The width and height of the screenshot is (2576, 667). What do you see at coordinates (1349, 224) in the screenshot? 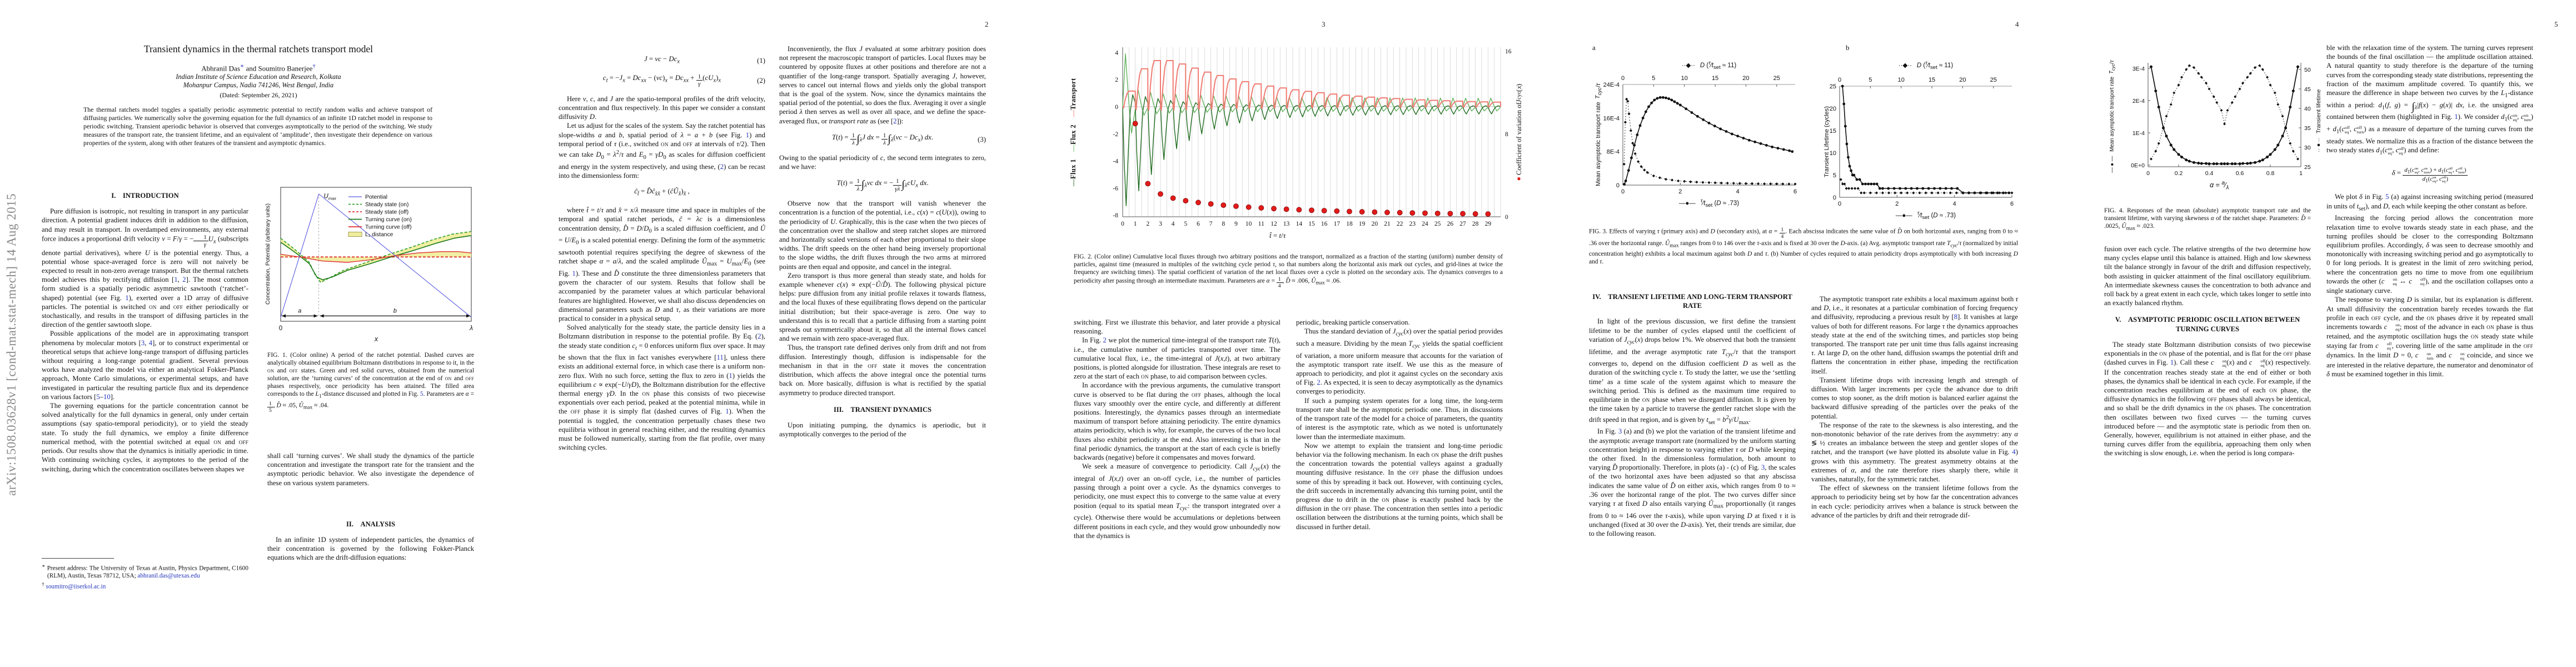
I see `svg-text: 18` at bounding box center [1349, 224].